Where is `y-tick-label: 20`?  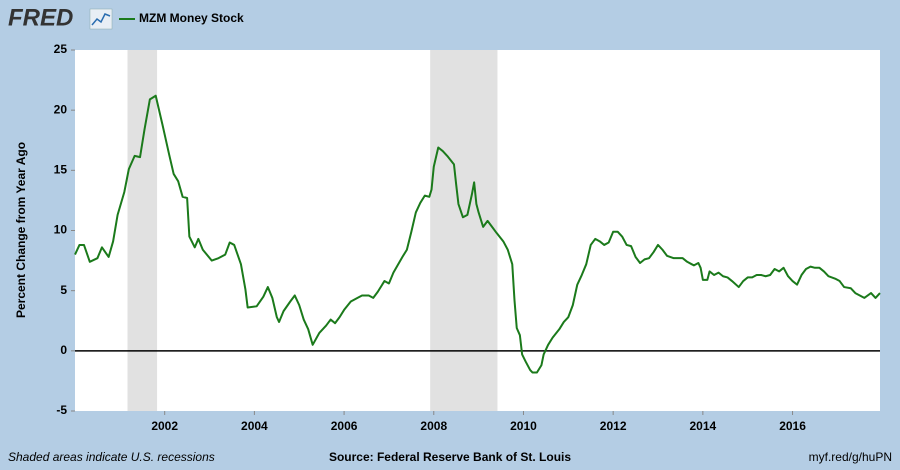
y-tick-label: 20 is located at coordinates (61, 109).